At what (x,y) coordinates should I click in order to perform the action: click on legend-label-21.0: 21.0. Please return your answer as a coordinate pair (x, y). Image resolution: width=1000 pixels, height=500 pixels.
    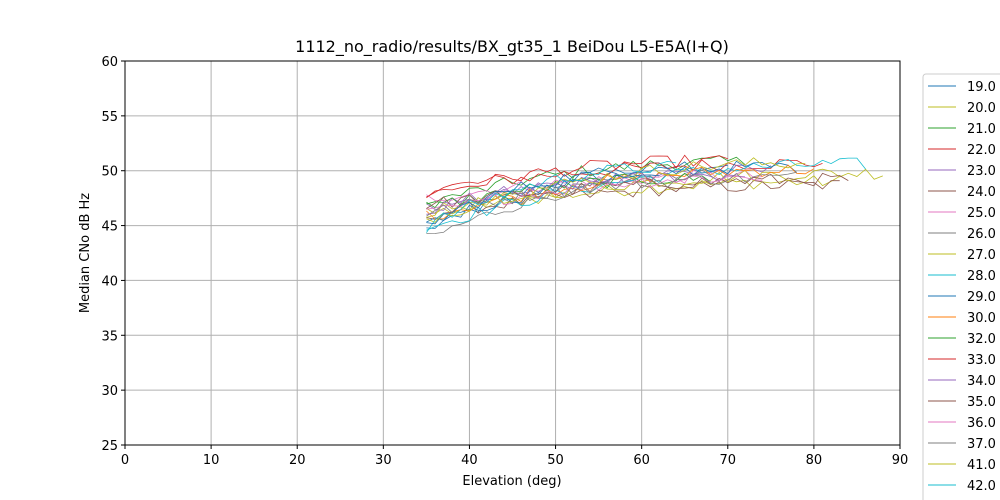
    Looking at the image, I should click on (981, 129).